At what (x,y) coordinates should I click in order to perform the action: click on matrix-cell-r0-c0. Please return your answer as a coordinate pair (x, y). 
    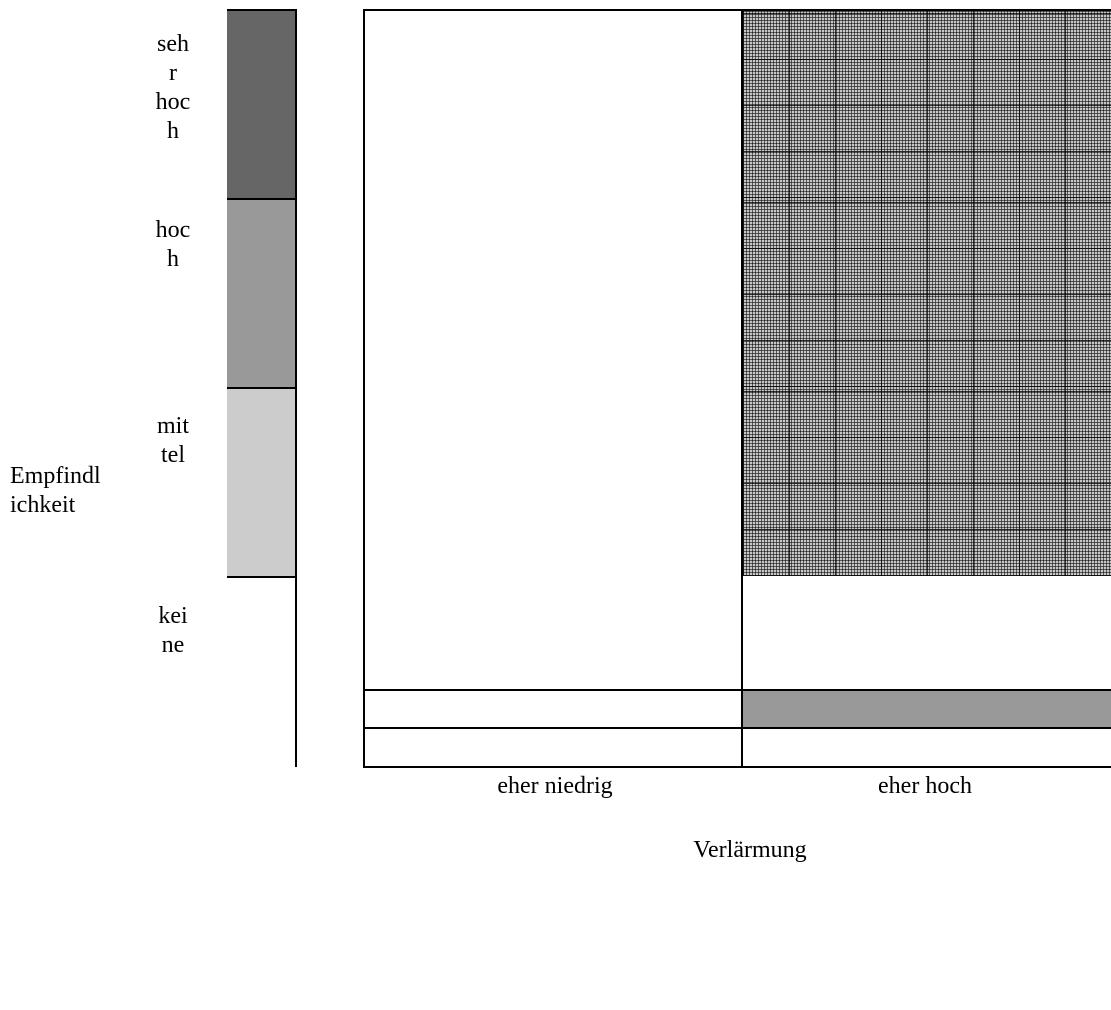
    Looking at the image, I should click on (553, 104).